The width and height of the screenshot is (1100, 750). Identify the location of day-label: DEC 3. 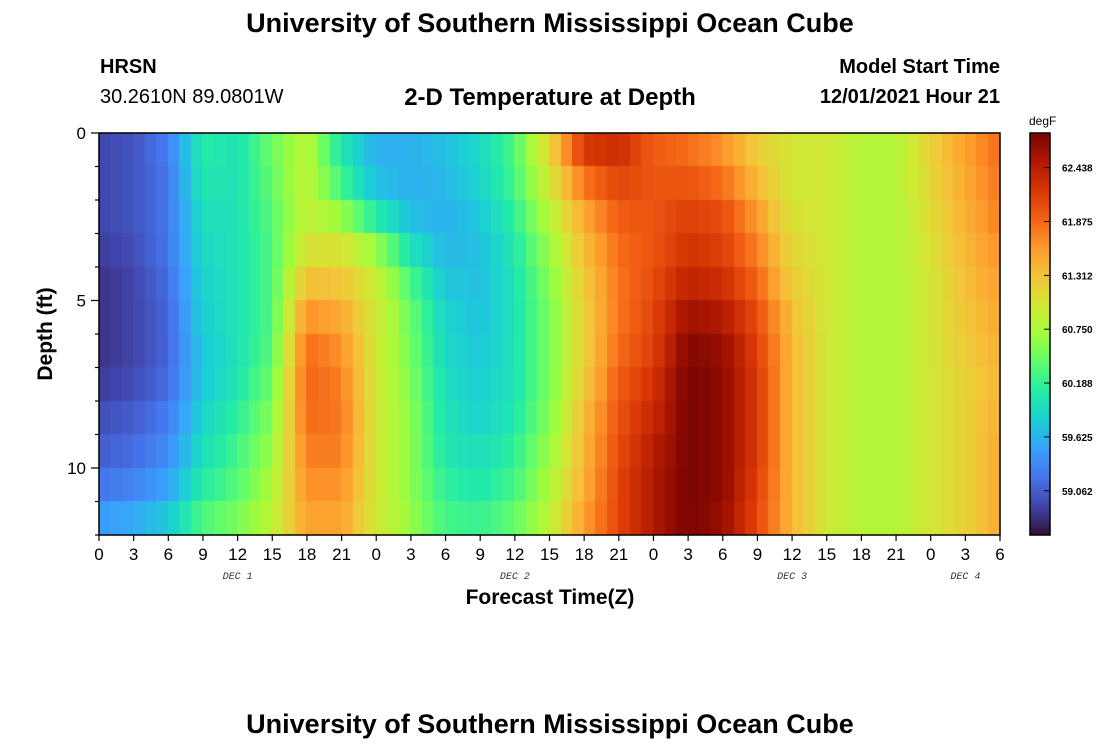
(792, 577).